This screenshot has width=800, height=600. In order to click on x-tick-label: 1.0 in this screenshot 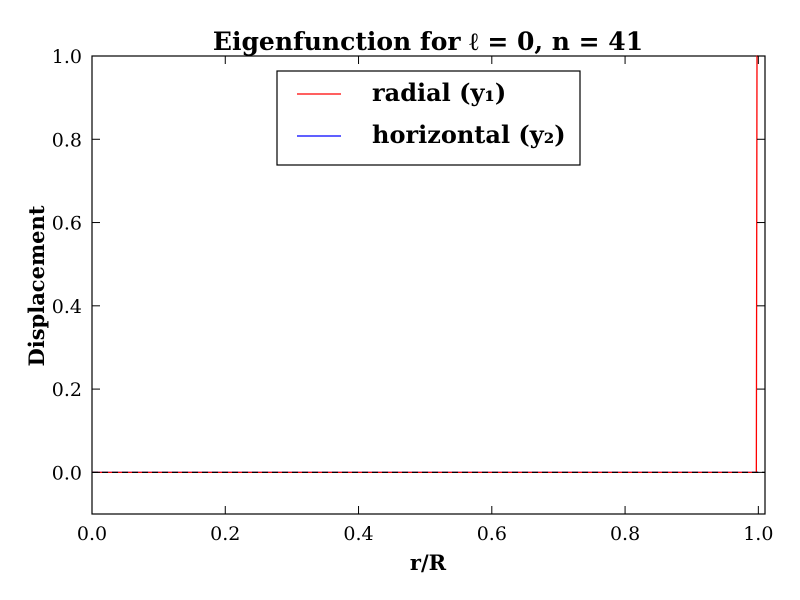, I will do `click(758, 534)`.